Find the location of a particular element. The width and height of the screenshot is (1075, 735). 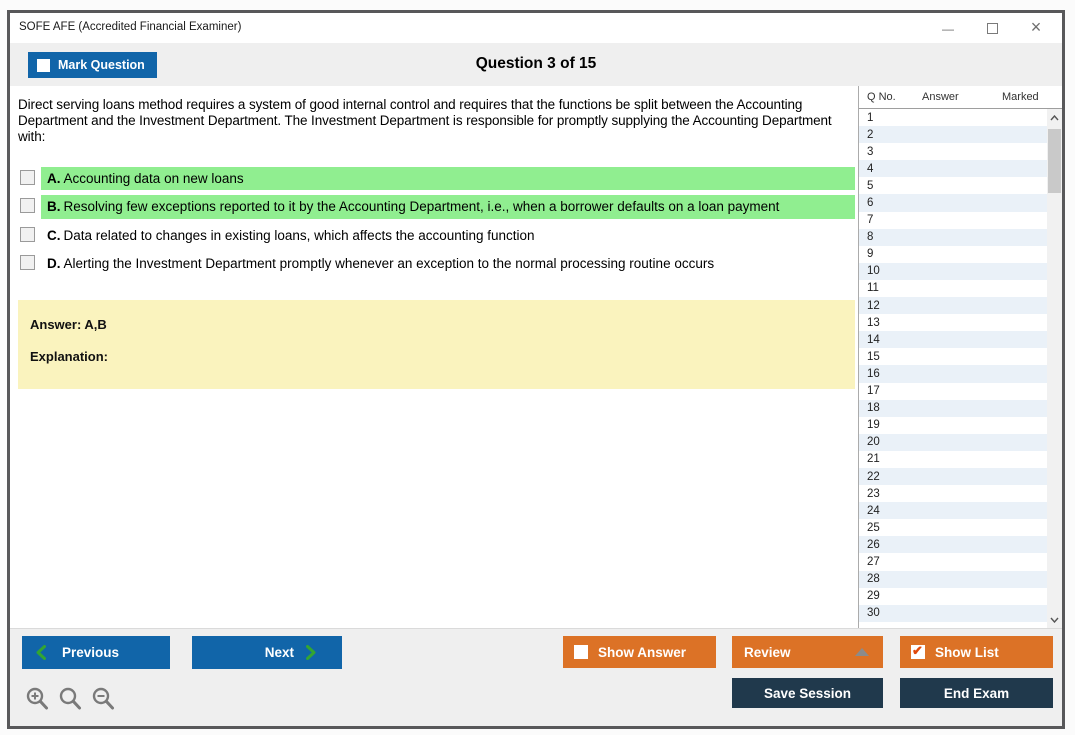

question-list-row: 1 is located at coordinates (953, 117).